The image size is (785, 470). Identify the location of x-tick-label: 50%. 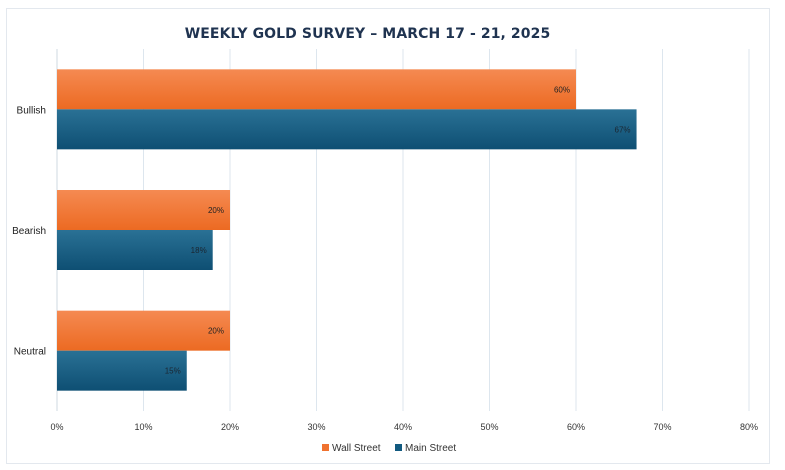
(489, 427).